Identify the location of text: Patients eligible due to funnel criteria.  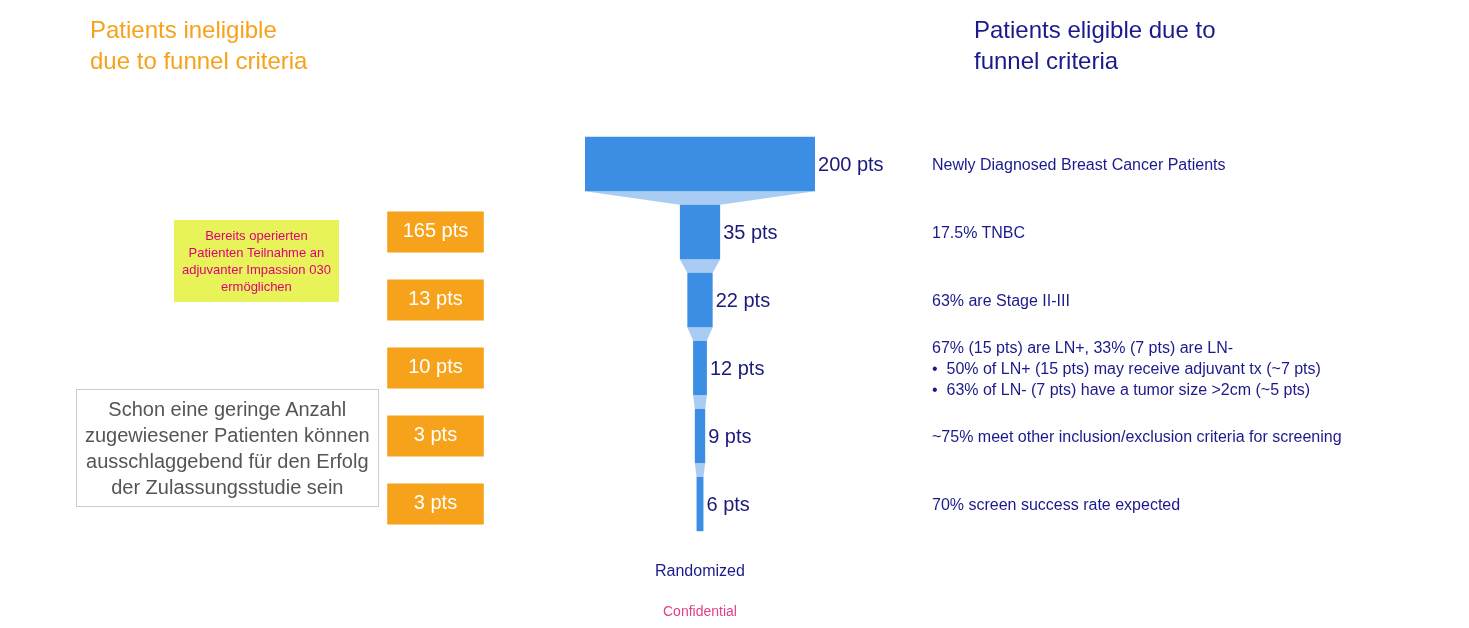
(1095, 45).